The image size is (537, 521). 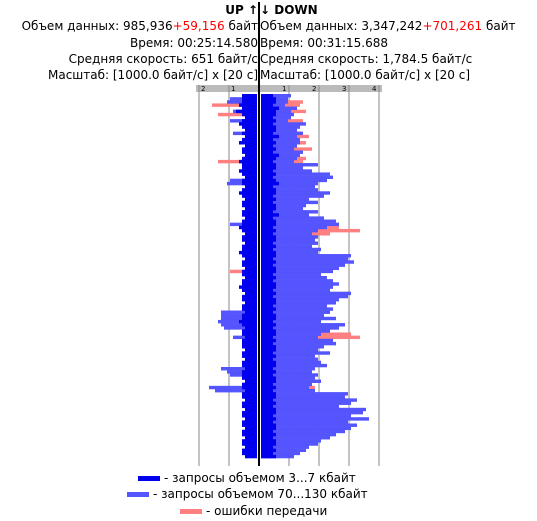 I want to click on down-tick-label: 2, so click(x=314, y=89).